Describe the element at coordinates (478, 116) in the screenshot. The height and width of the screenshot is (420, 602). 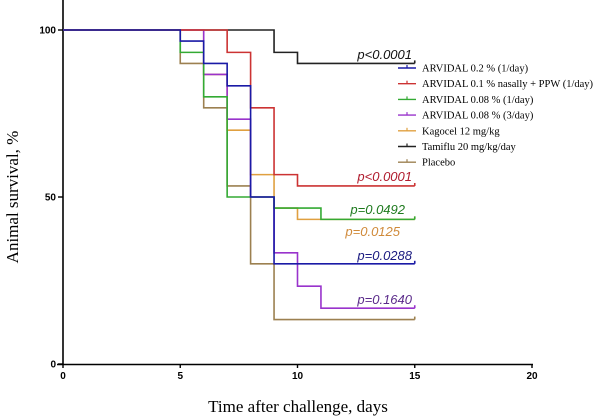
I see `legend-label: ARVIDAL 0.08 % (3/day)` at that location.